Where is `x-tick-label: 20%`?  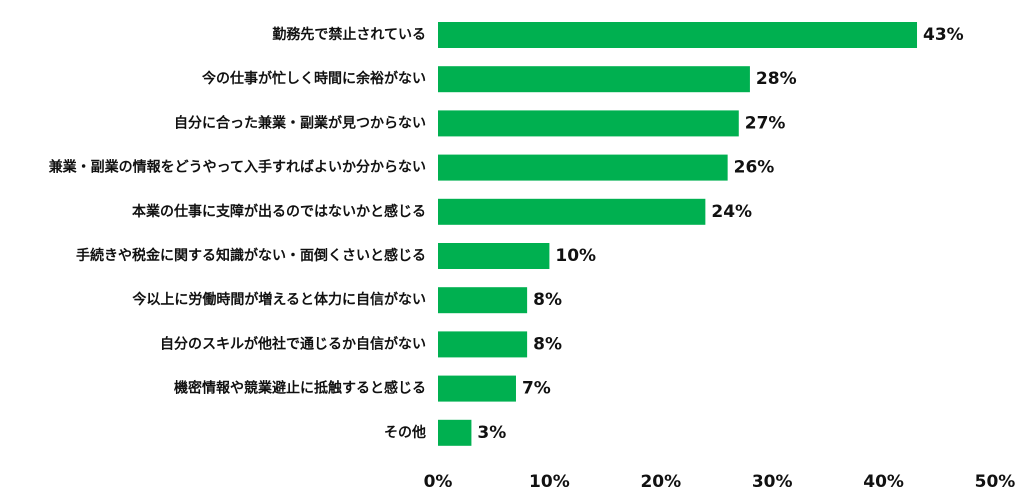
x-tick-label: 20% is located at coordinates (660, 482).